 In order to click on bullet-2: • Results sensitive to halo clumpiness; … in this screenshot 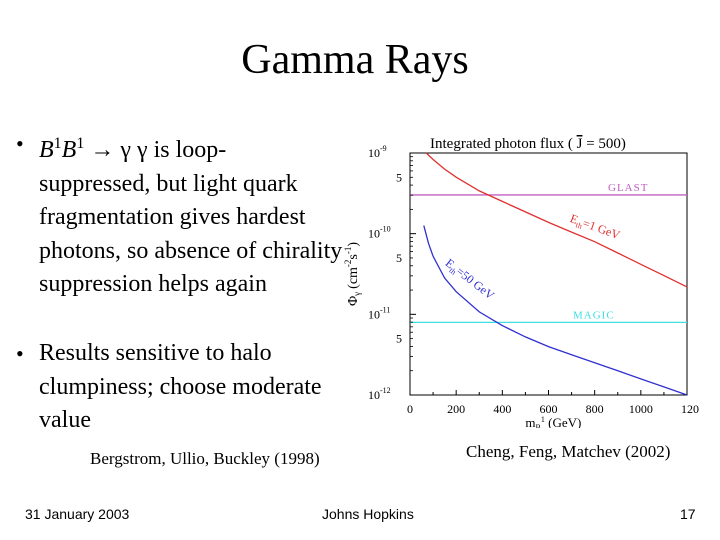, I will do `click(181, 387)`.